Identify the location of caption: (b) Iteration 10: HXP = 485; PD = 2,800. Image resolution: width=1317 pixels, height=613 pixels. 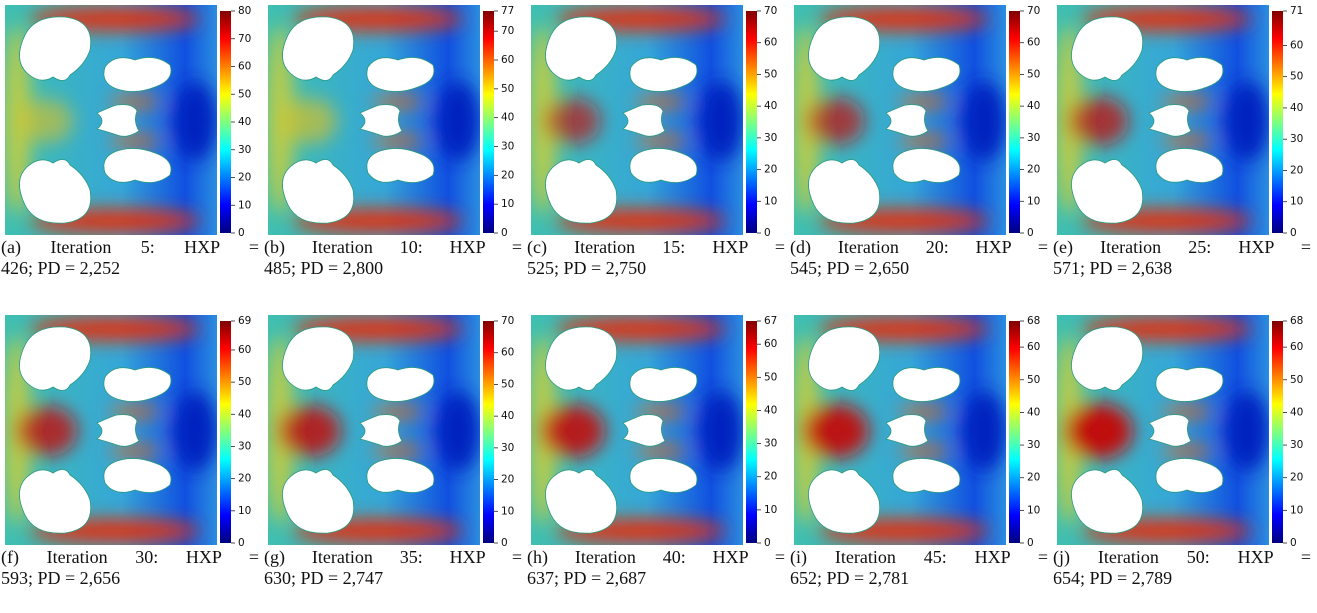
(393, 258).